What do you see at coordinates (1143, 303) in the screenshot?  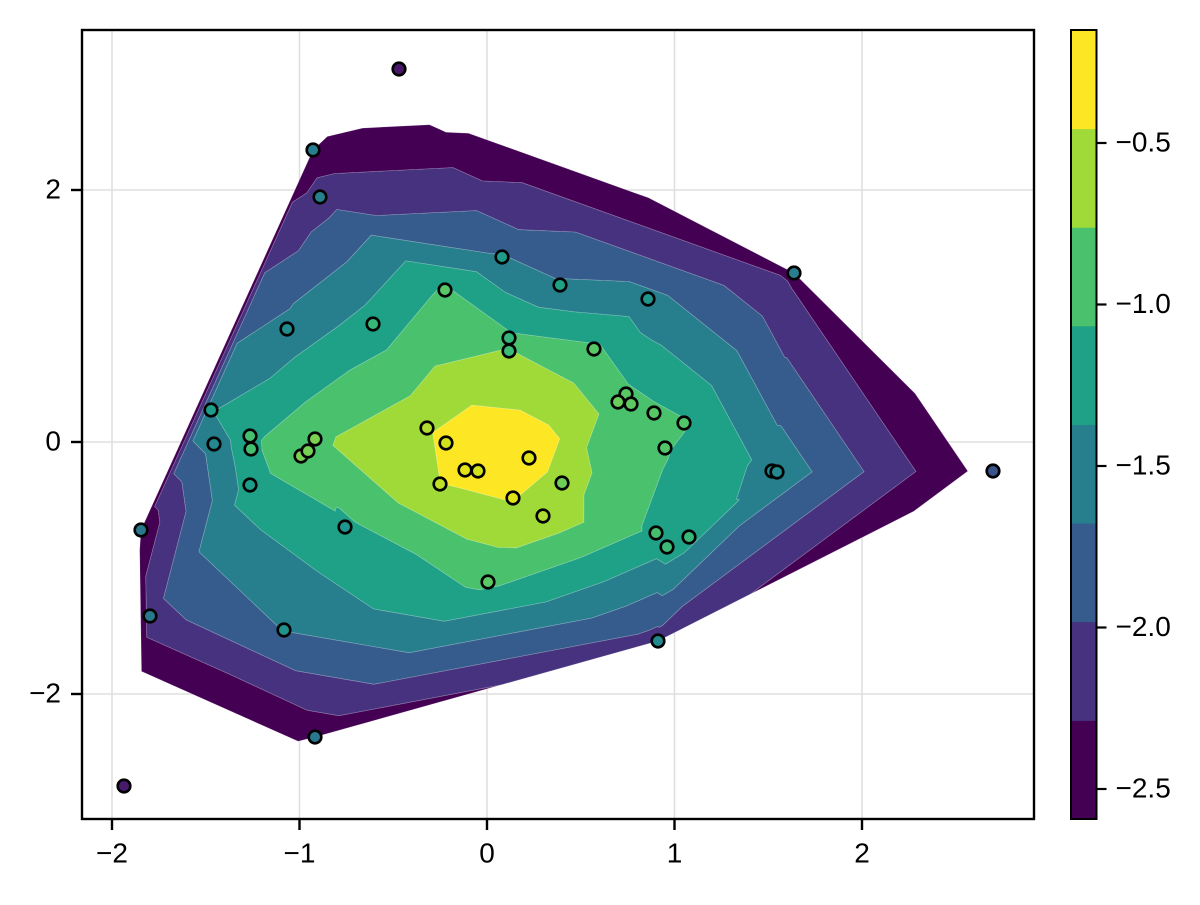 I see `svg-text: −1.0` at bounding box center [1143, 303].